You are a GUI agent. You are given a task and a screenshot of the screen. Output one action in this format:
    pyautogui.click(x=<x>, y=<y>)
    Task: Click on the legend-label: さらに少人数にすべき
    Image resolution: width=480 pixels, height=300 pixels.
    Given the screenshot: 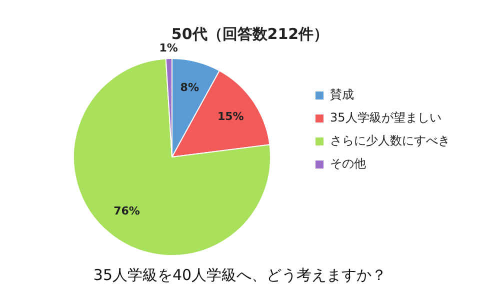 What is the action you would take?
    pyautogui.click(x=390, y=141)
    